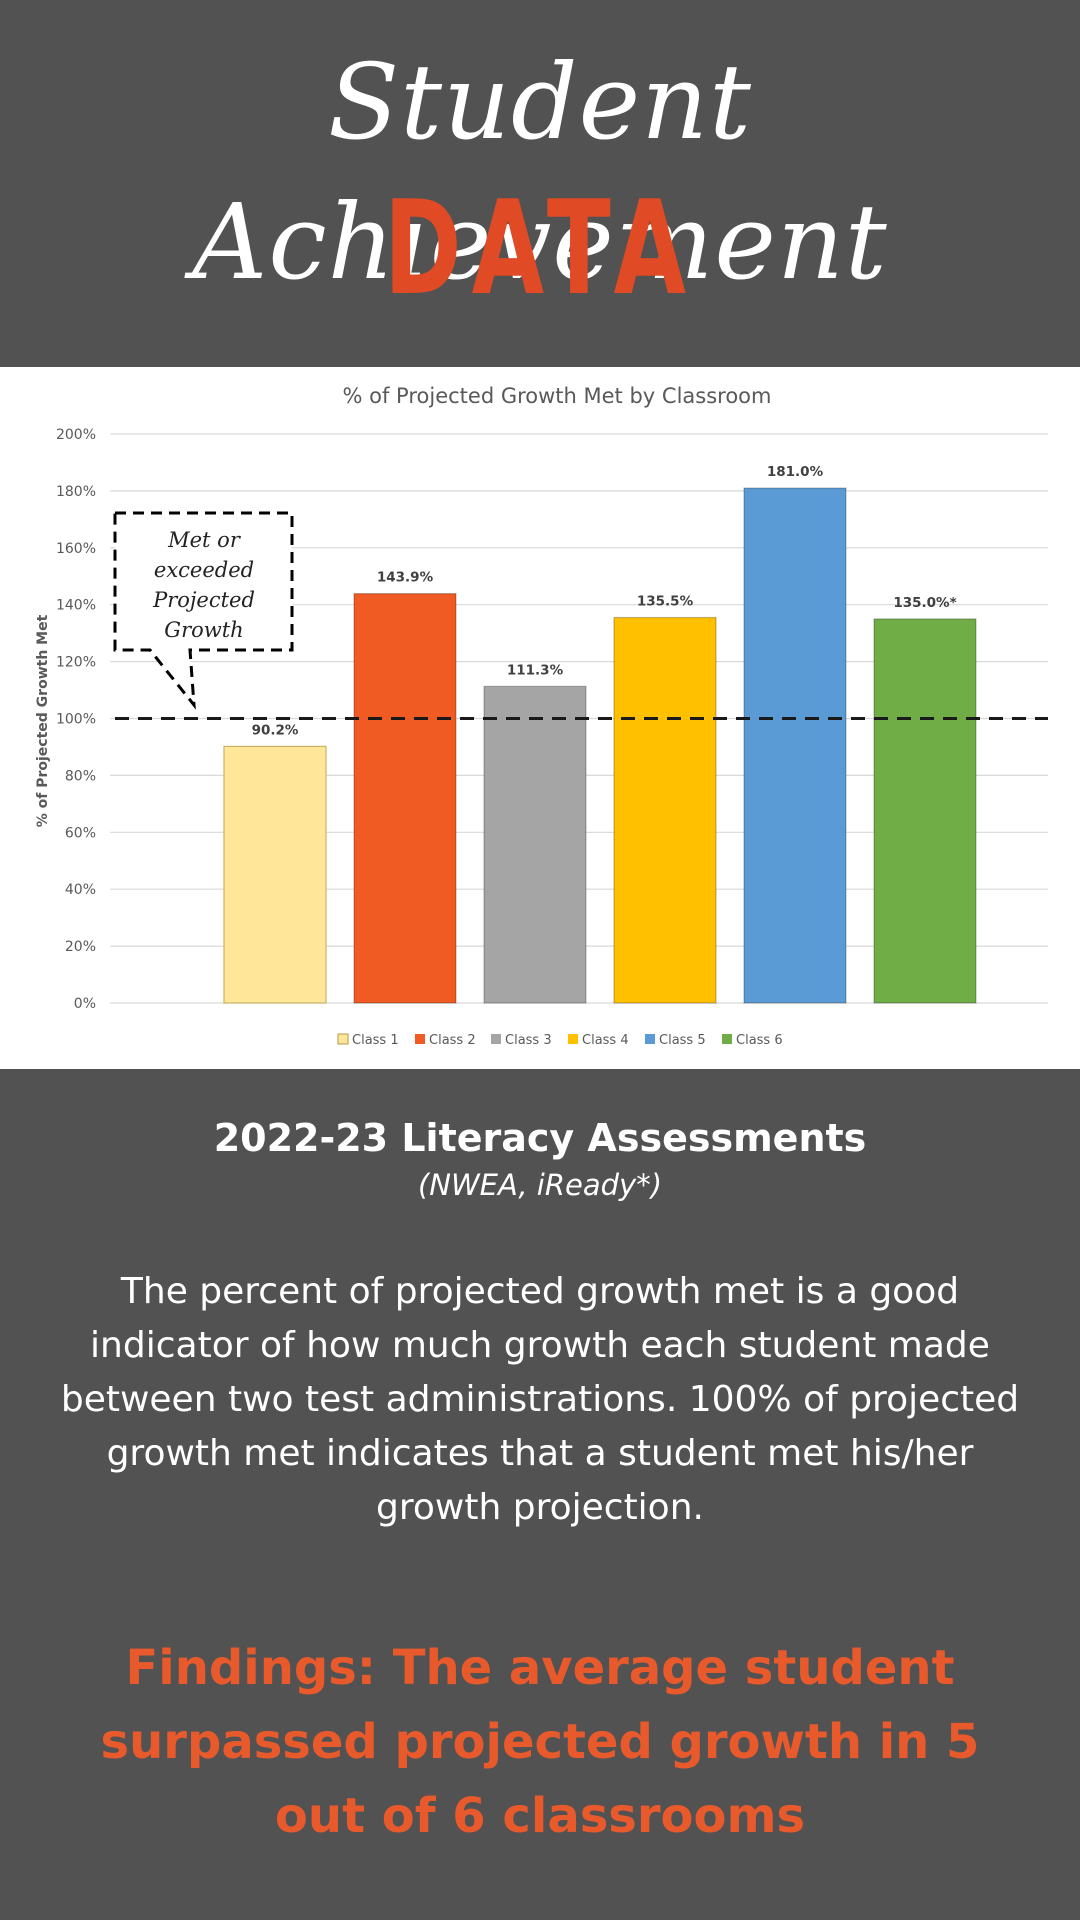 Image resolution: width=1080 pixels, height=1920 pixels. I want to click on y-tick-label: 60%, so click(80, 833).